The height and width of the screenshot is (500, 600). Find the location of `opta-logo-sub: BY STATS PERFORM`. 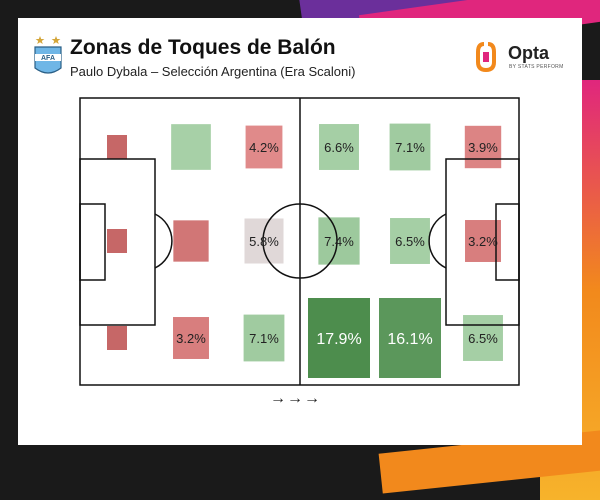

opta-logo-sub: BY STATS PERFORM is located at coordinates (536, 67).